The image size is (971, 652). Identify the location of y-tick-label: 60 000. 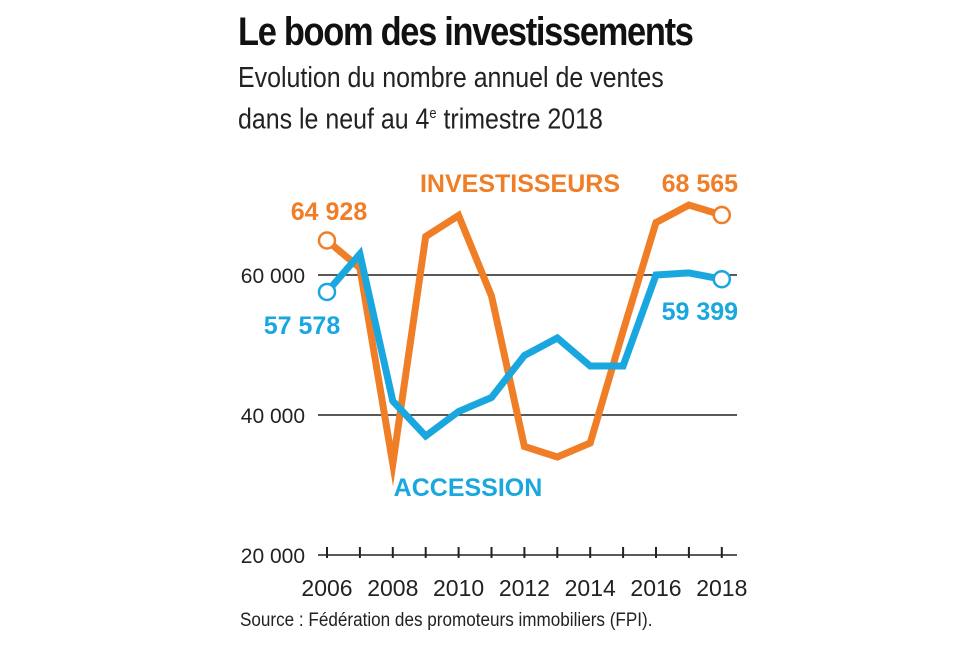
(273, 276).